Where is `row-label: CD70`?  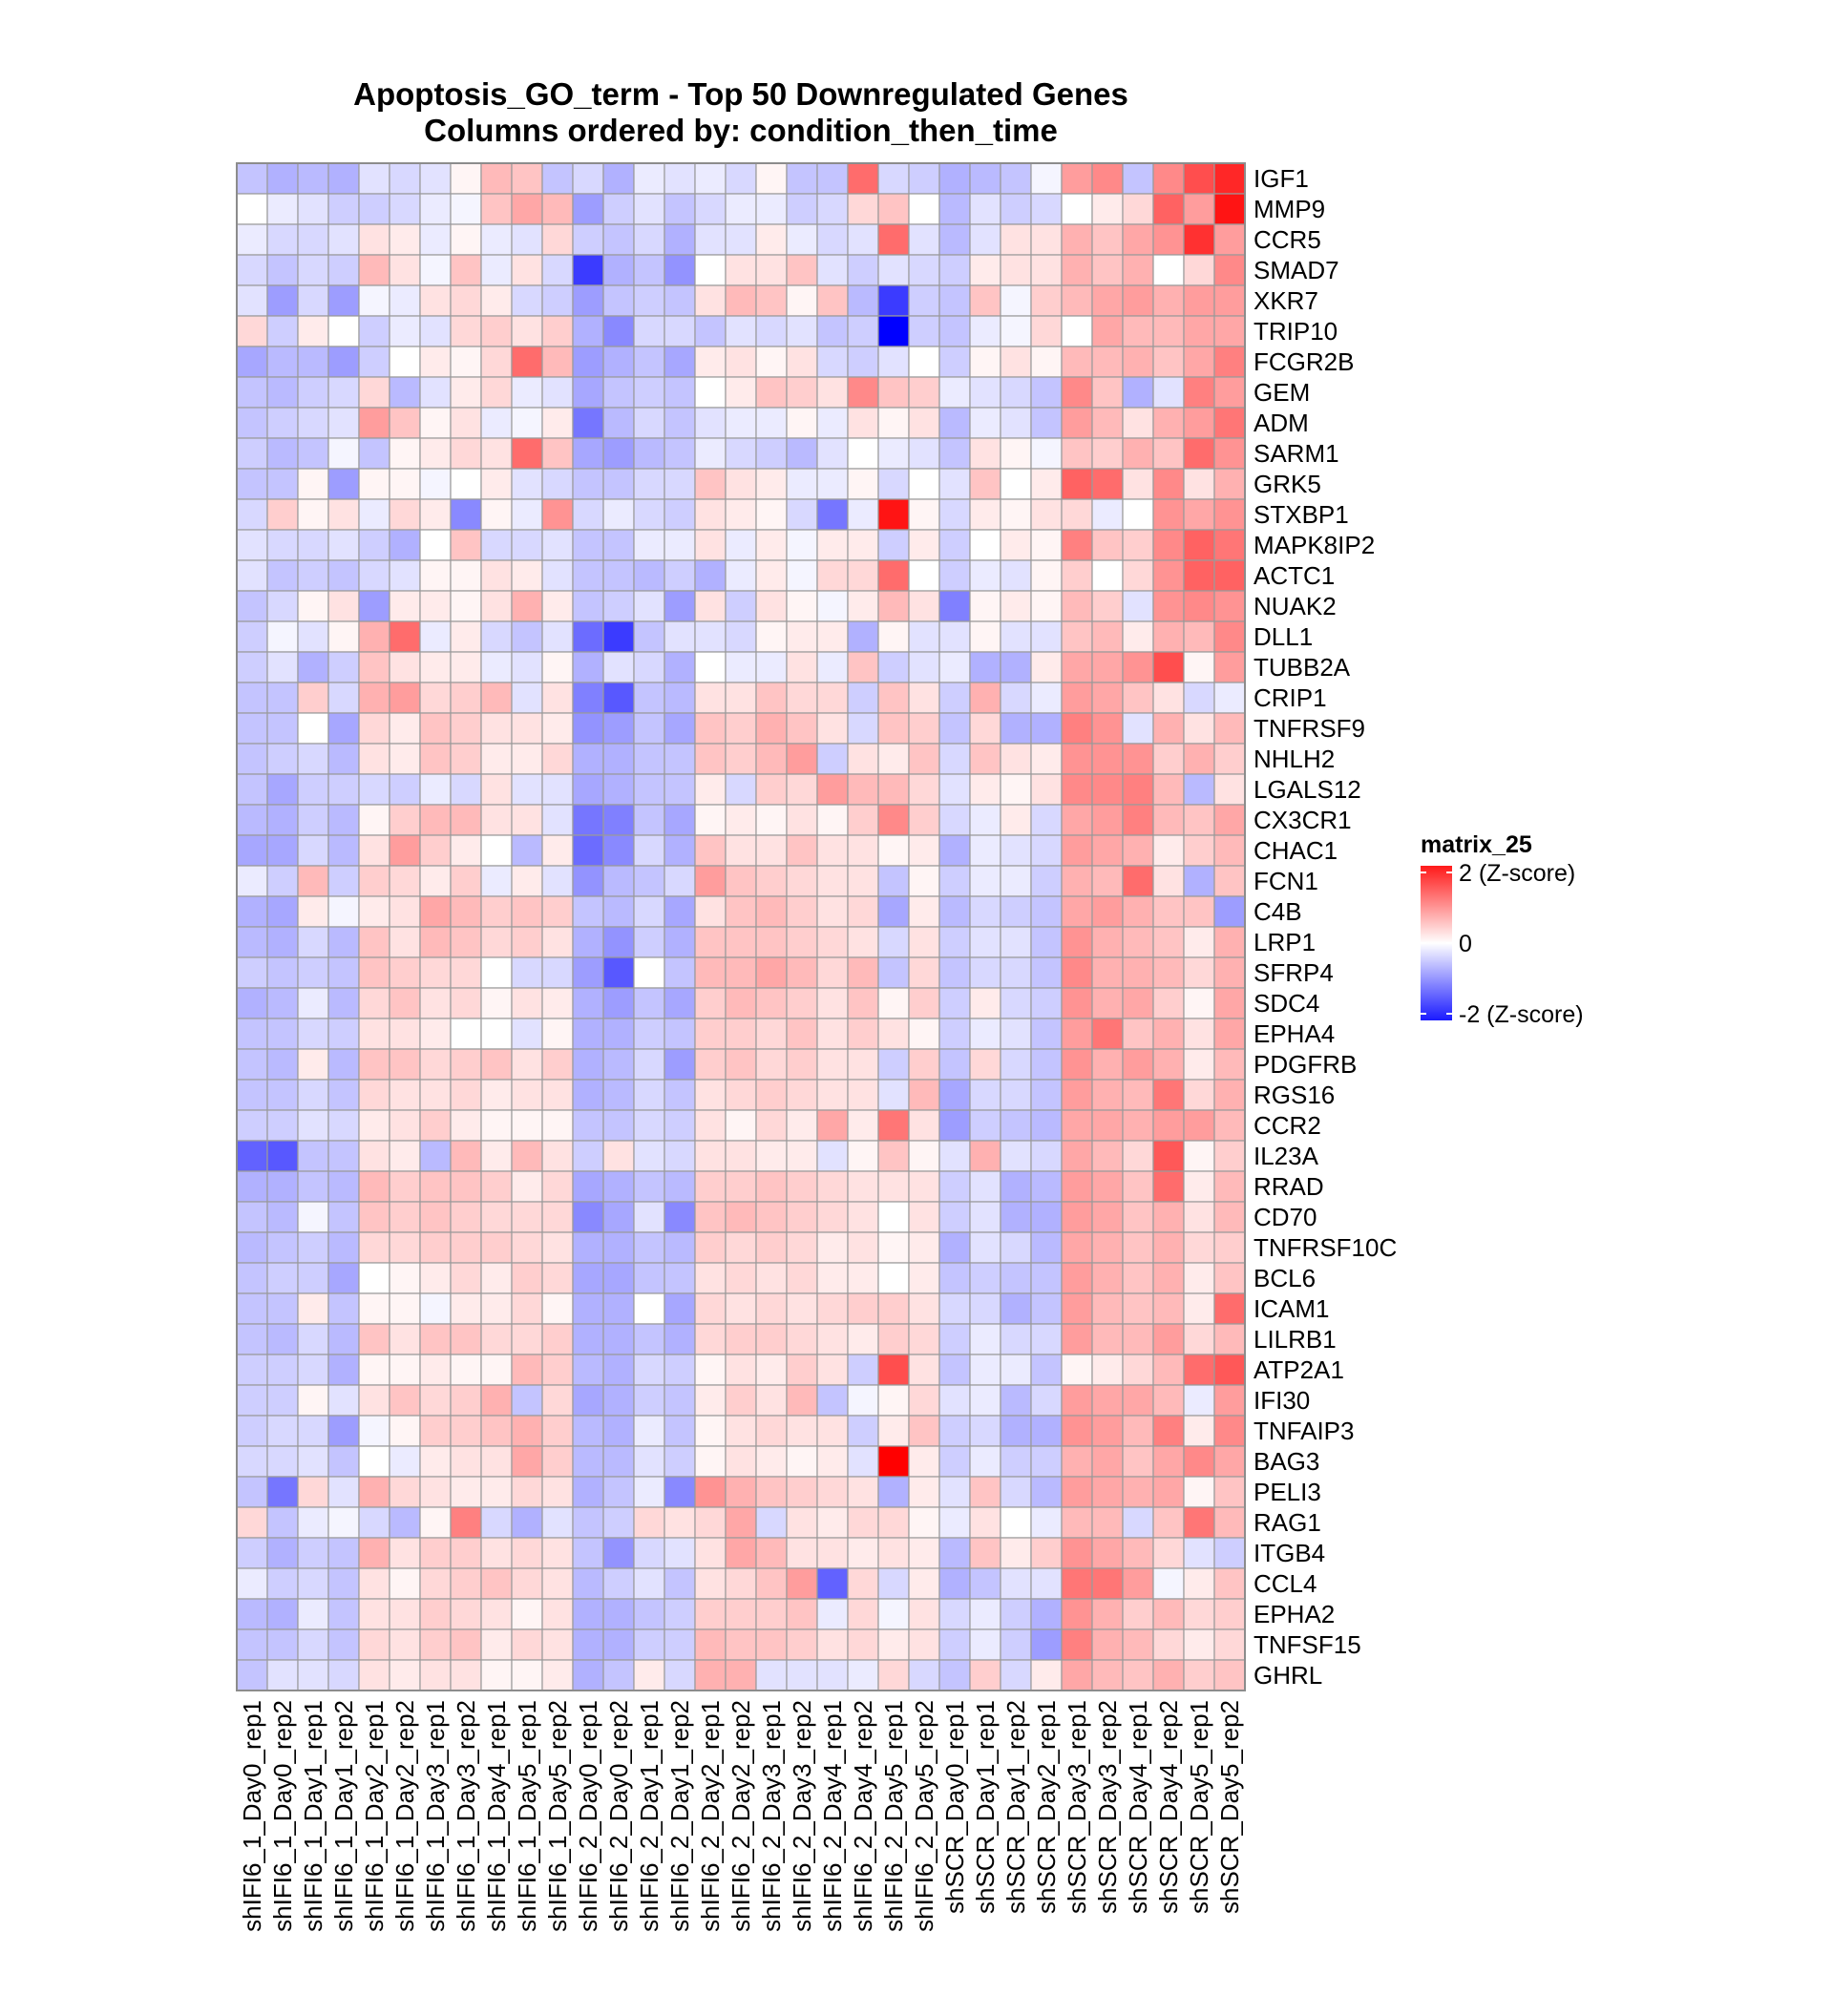 row-label: CD70 is located at coordinates (1286, 1217).